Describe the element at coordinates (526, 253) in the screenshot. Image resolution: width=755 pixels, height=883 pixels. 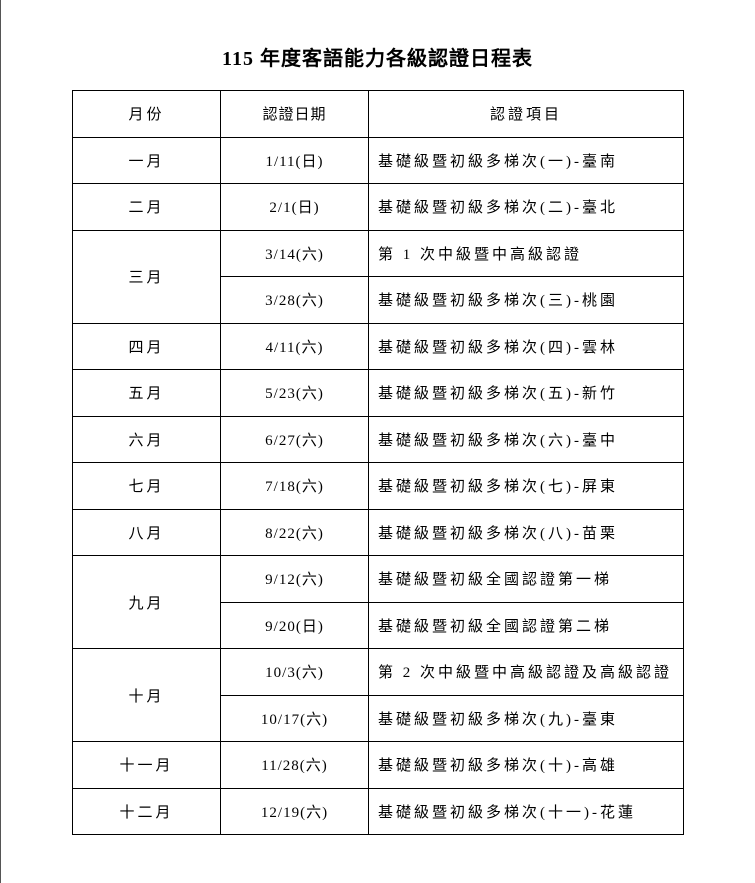
I see `item-cell: 第 1 次中級暨中高級認證` at that location.